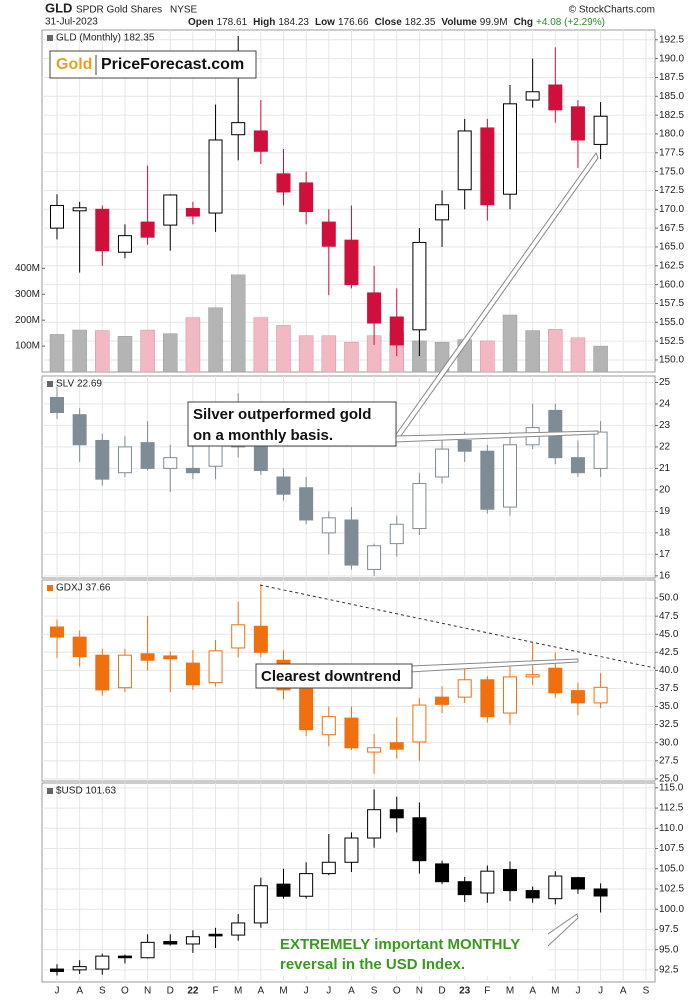  Describe the element at coordinates (669, 670) in the screenshot. I see `y-tick-label: 40.0` at that location.